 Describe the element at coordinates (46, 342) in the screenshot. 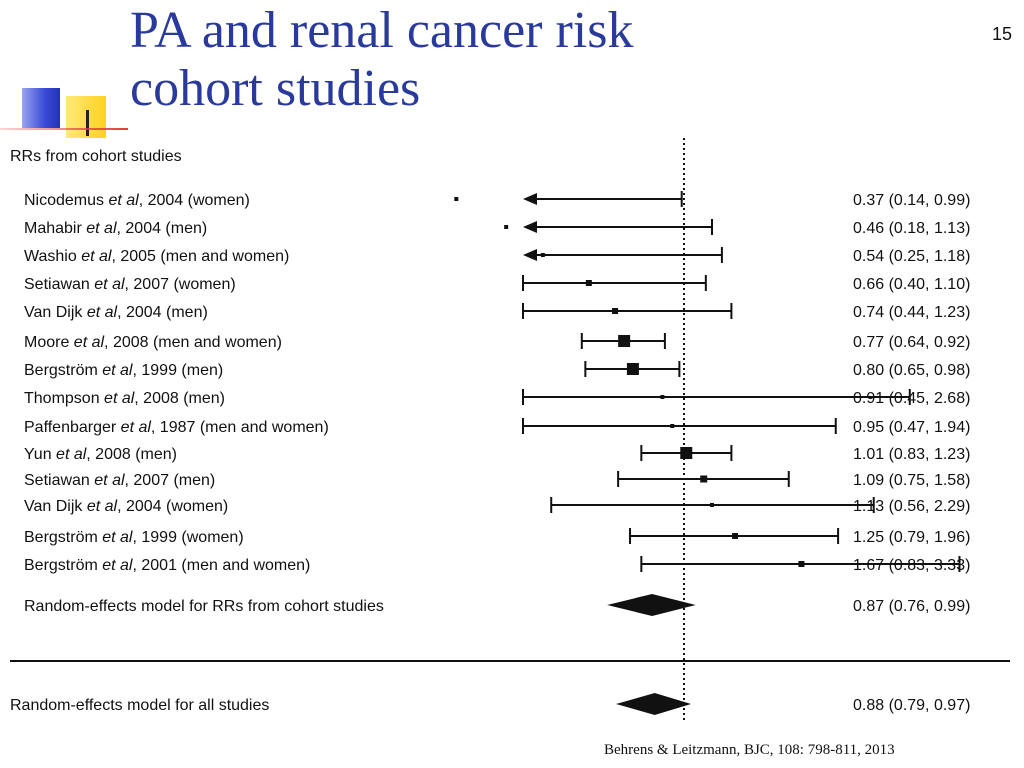

I see `study-author: Moore` at that location.